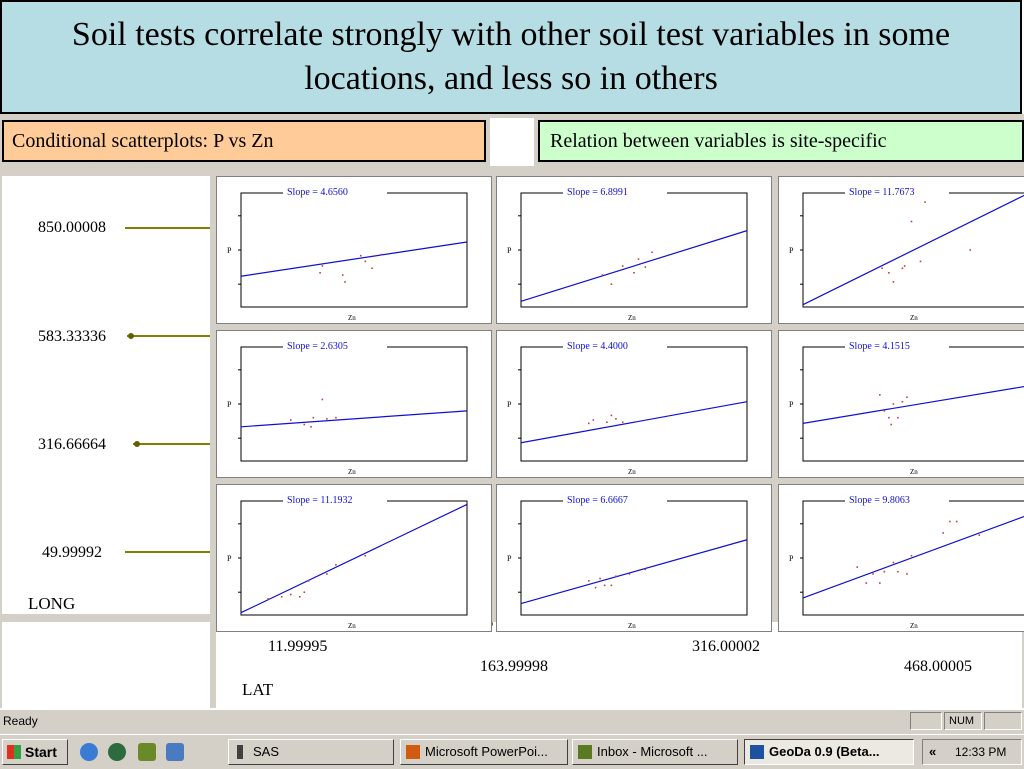  What do you see at coordinates (117, 752) in the screenshot?
I see `netscape-icon` at bounding box center [117, 752].